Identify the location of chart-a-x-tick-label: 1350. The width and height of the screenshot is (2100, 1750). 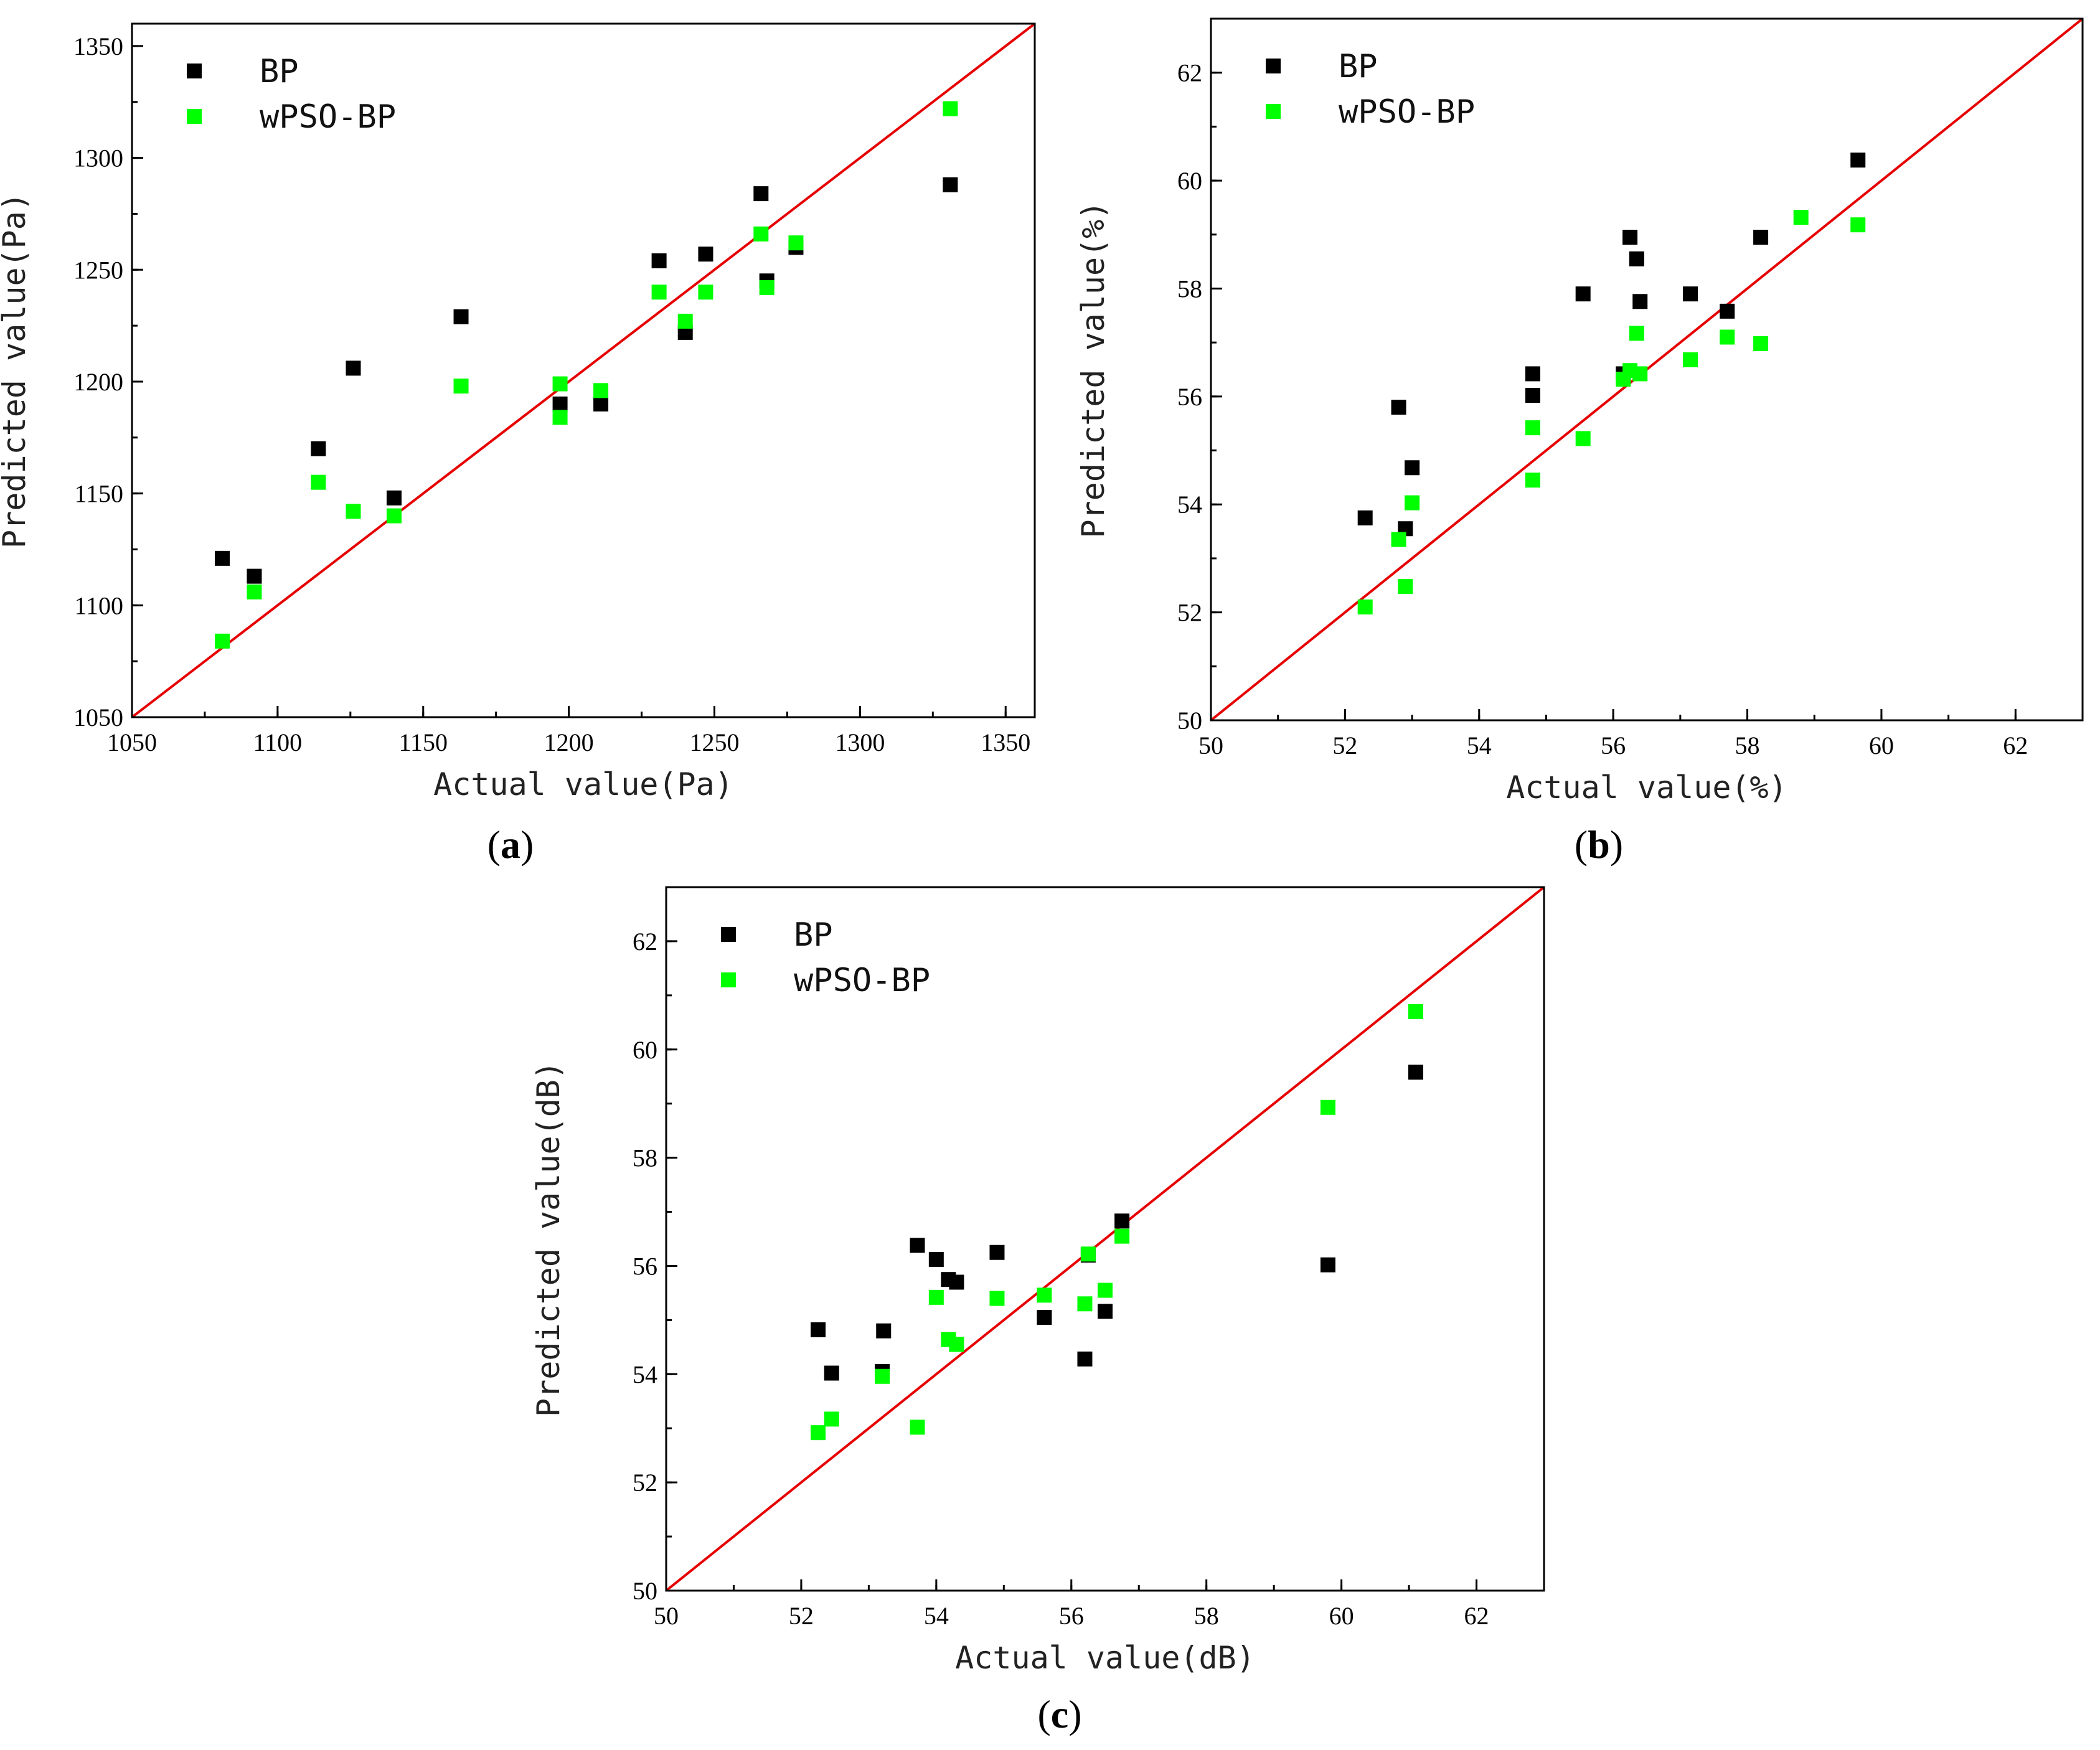
(1005, 742).